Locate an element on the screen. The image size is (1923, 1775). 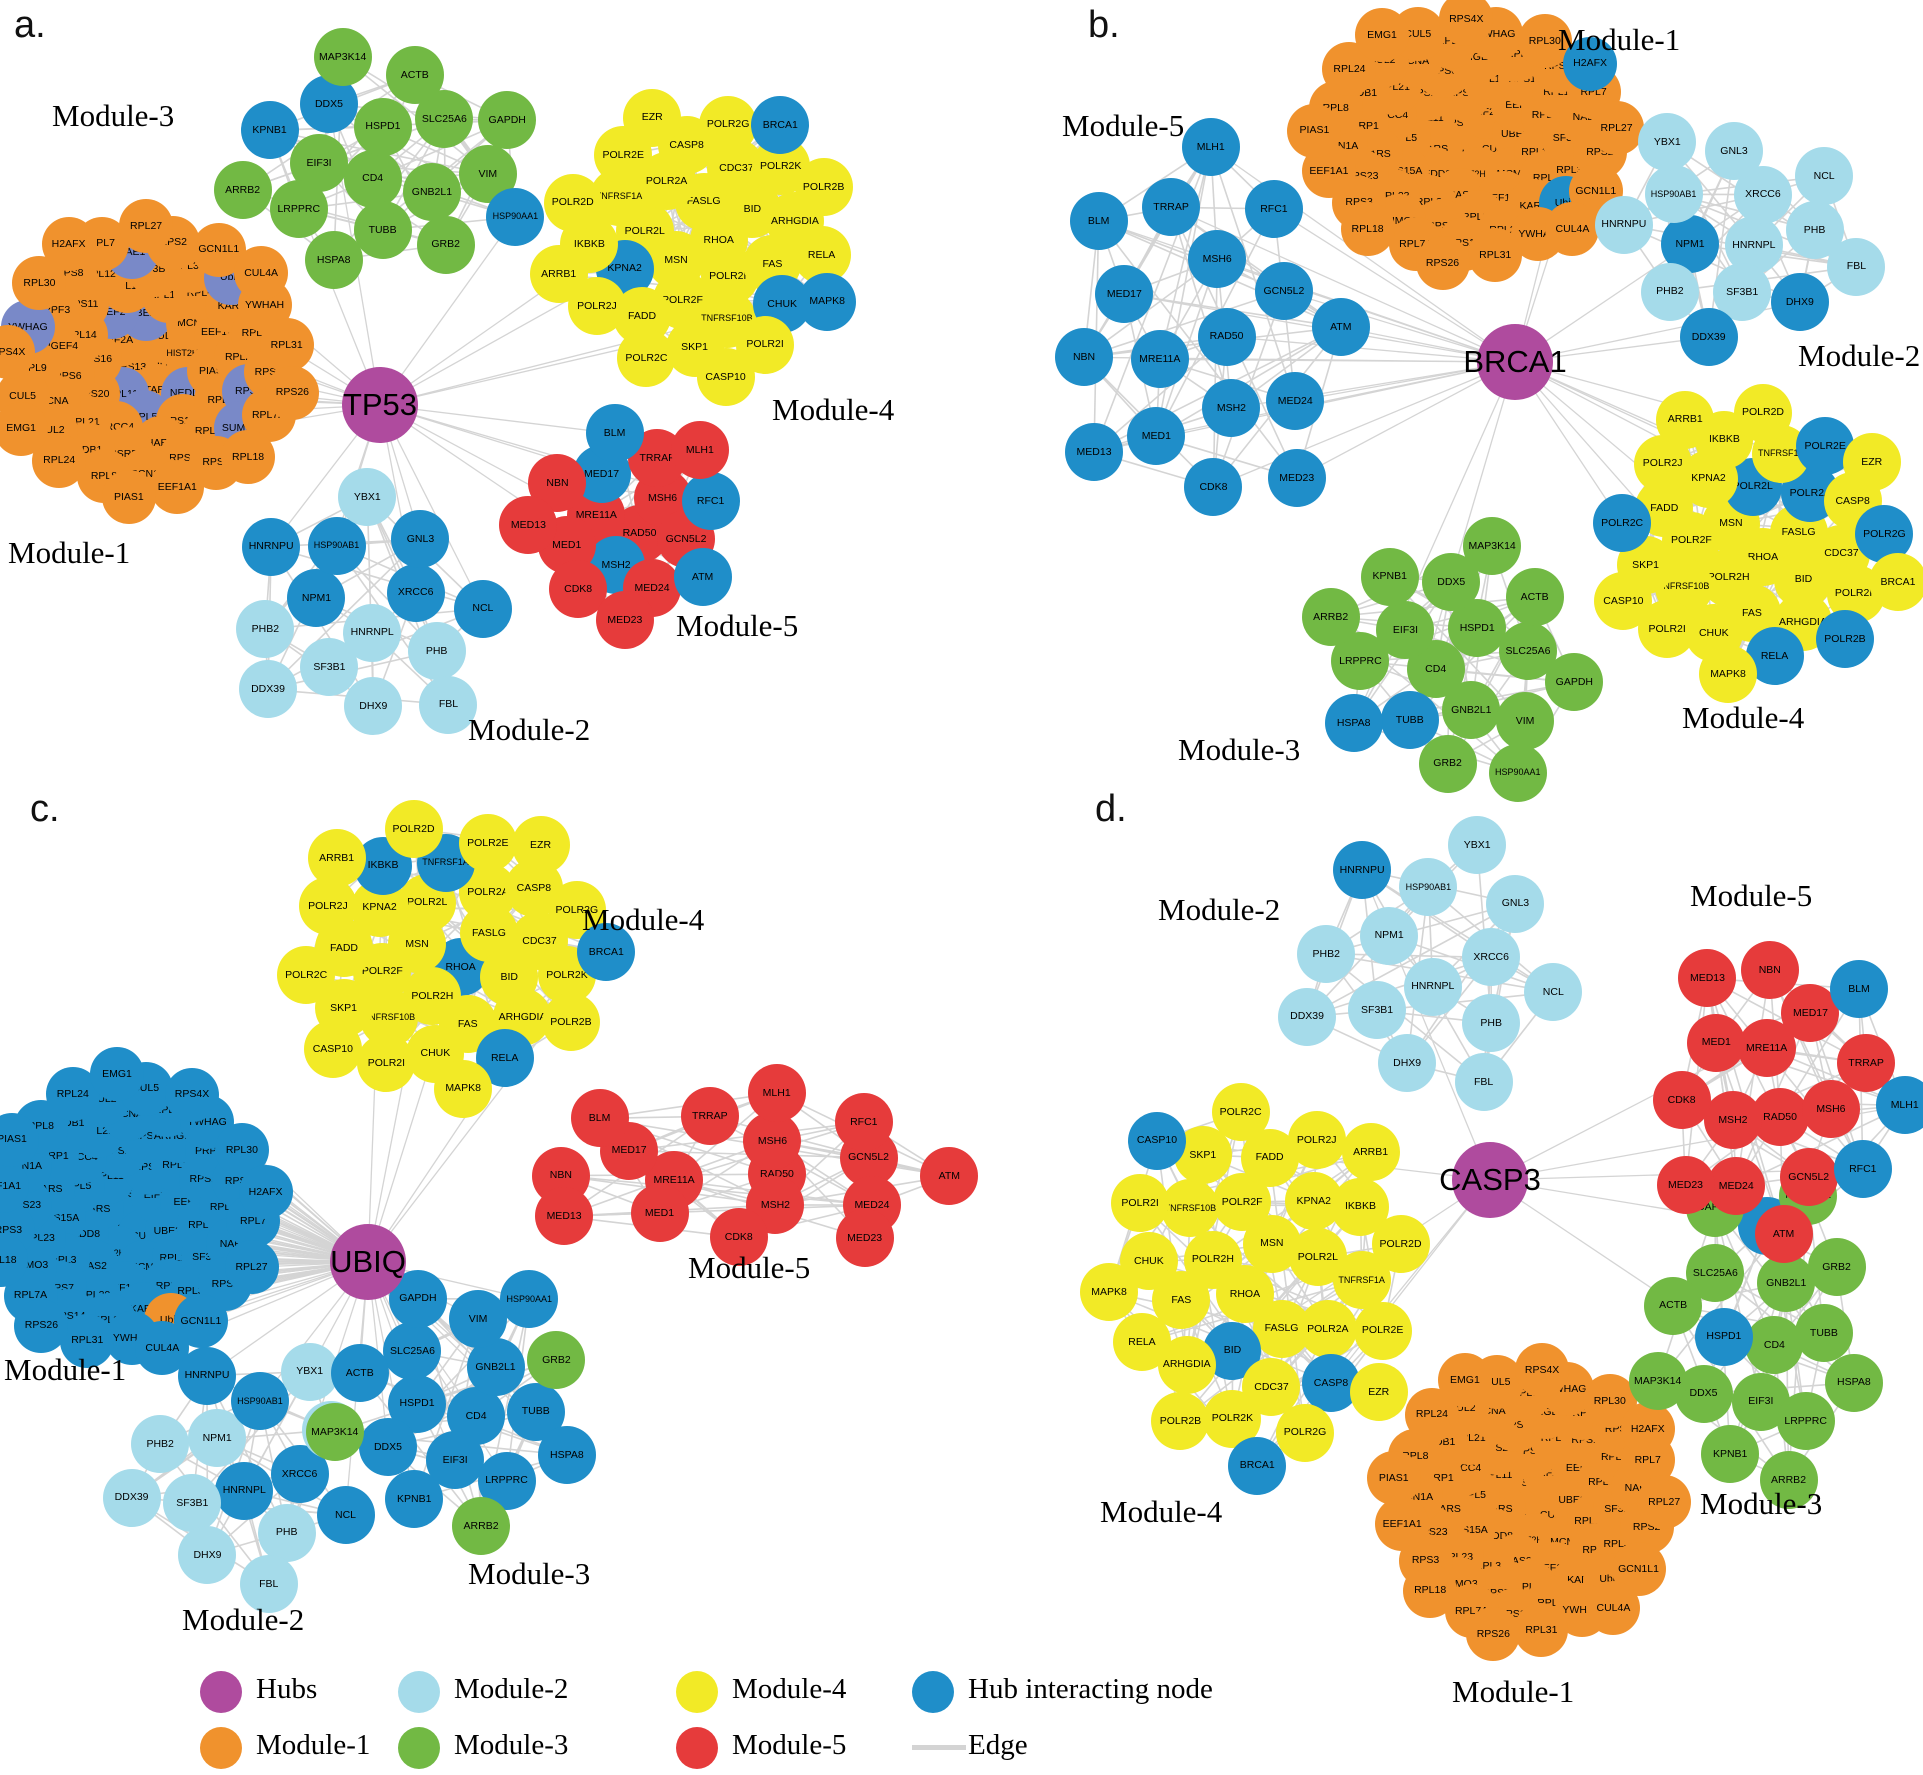
node-polr2g: POLR2G is located at coordinates (728, 124).